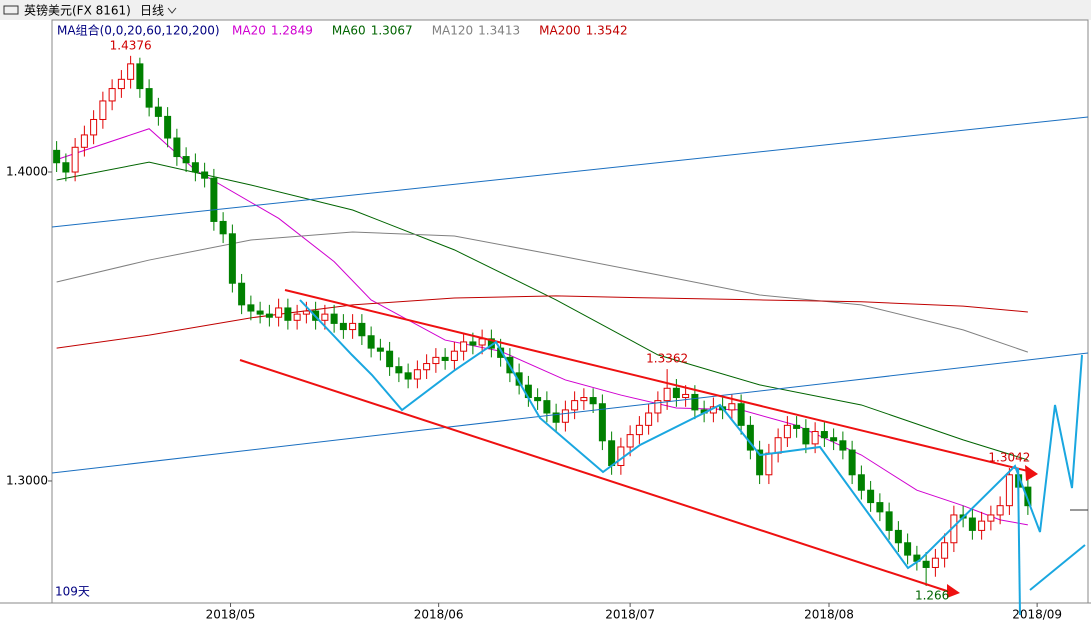  Describe the element at coordinates (607, 31) in the screenshot. I see `legend-value: 1.3542` at that location.